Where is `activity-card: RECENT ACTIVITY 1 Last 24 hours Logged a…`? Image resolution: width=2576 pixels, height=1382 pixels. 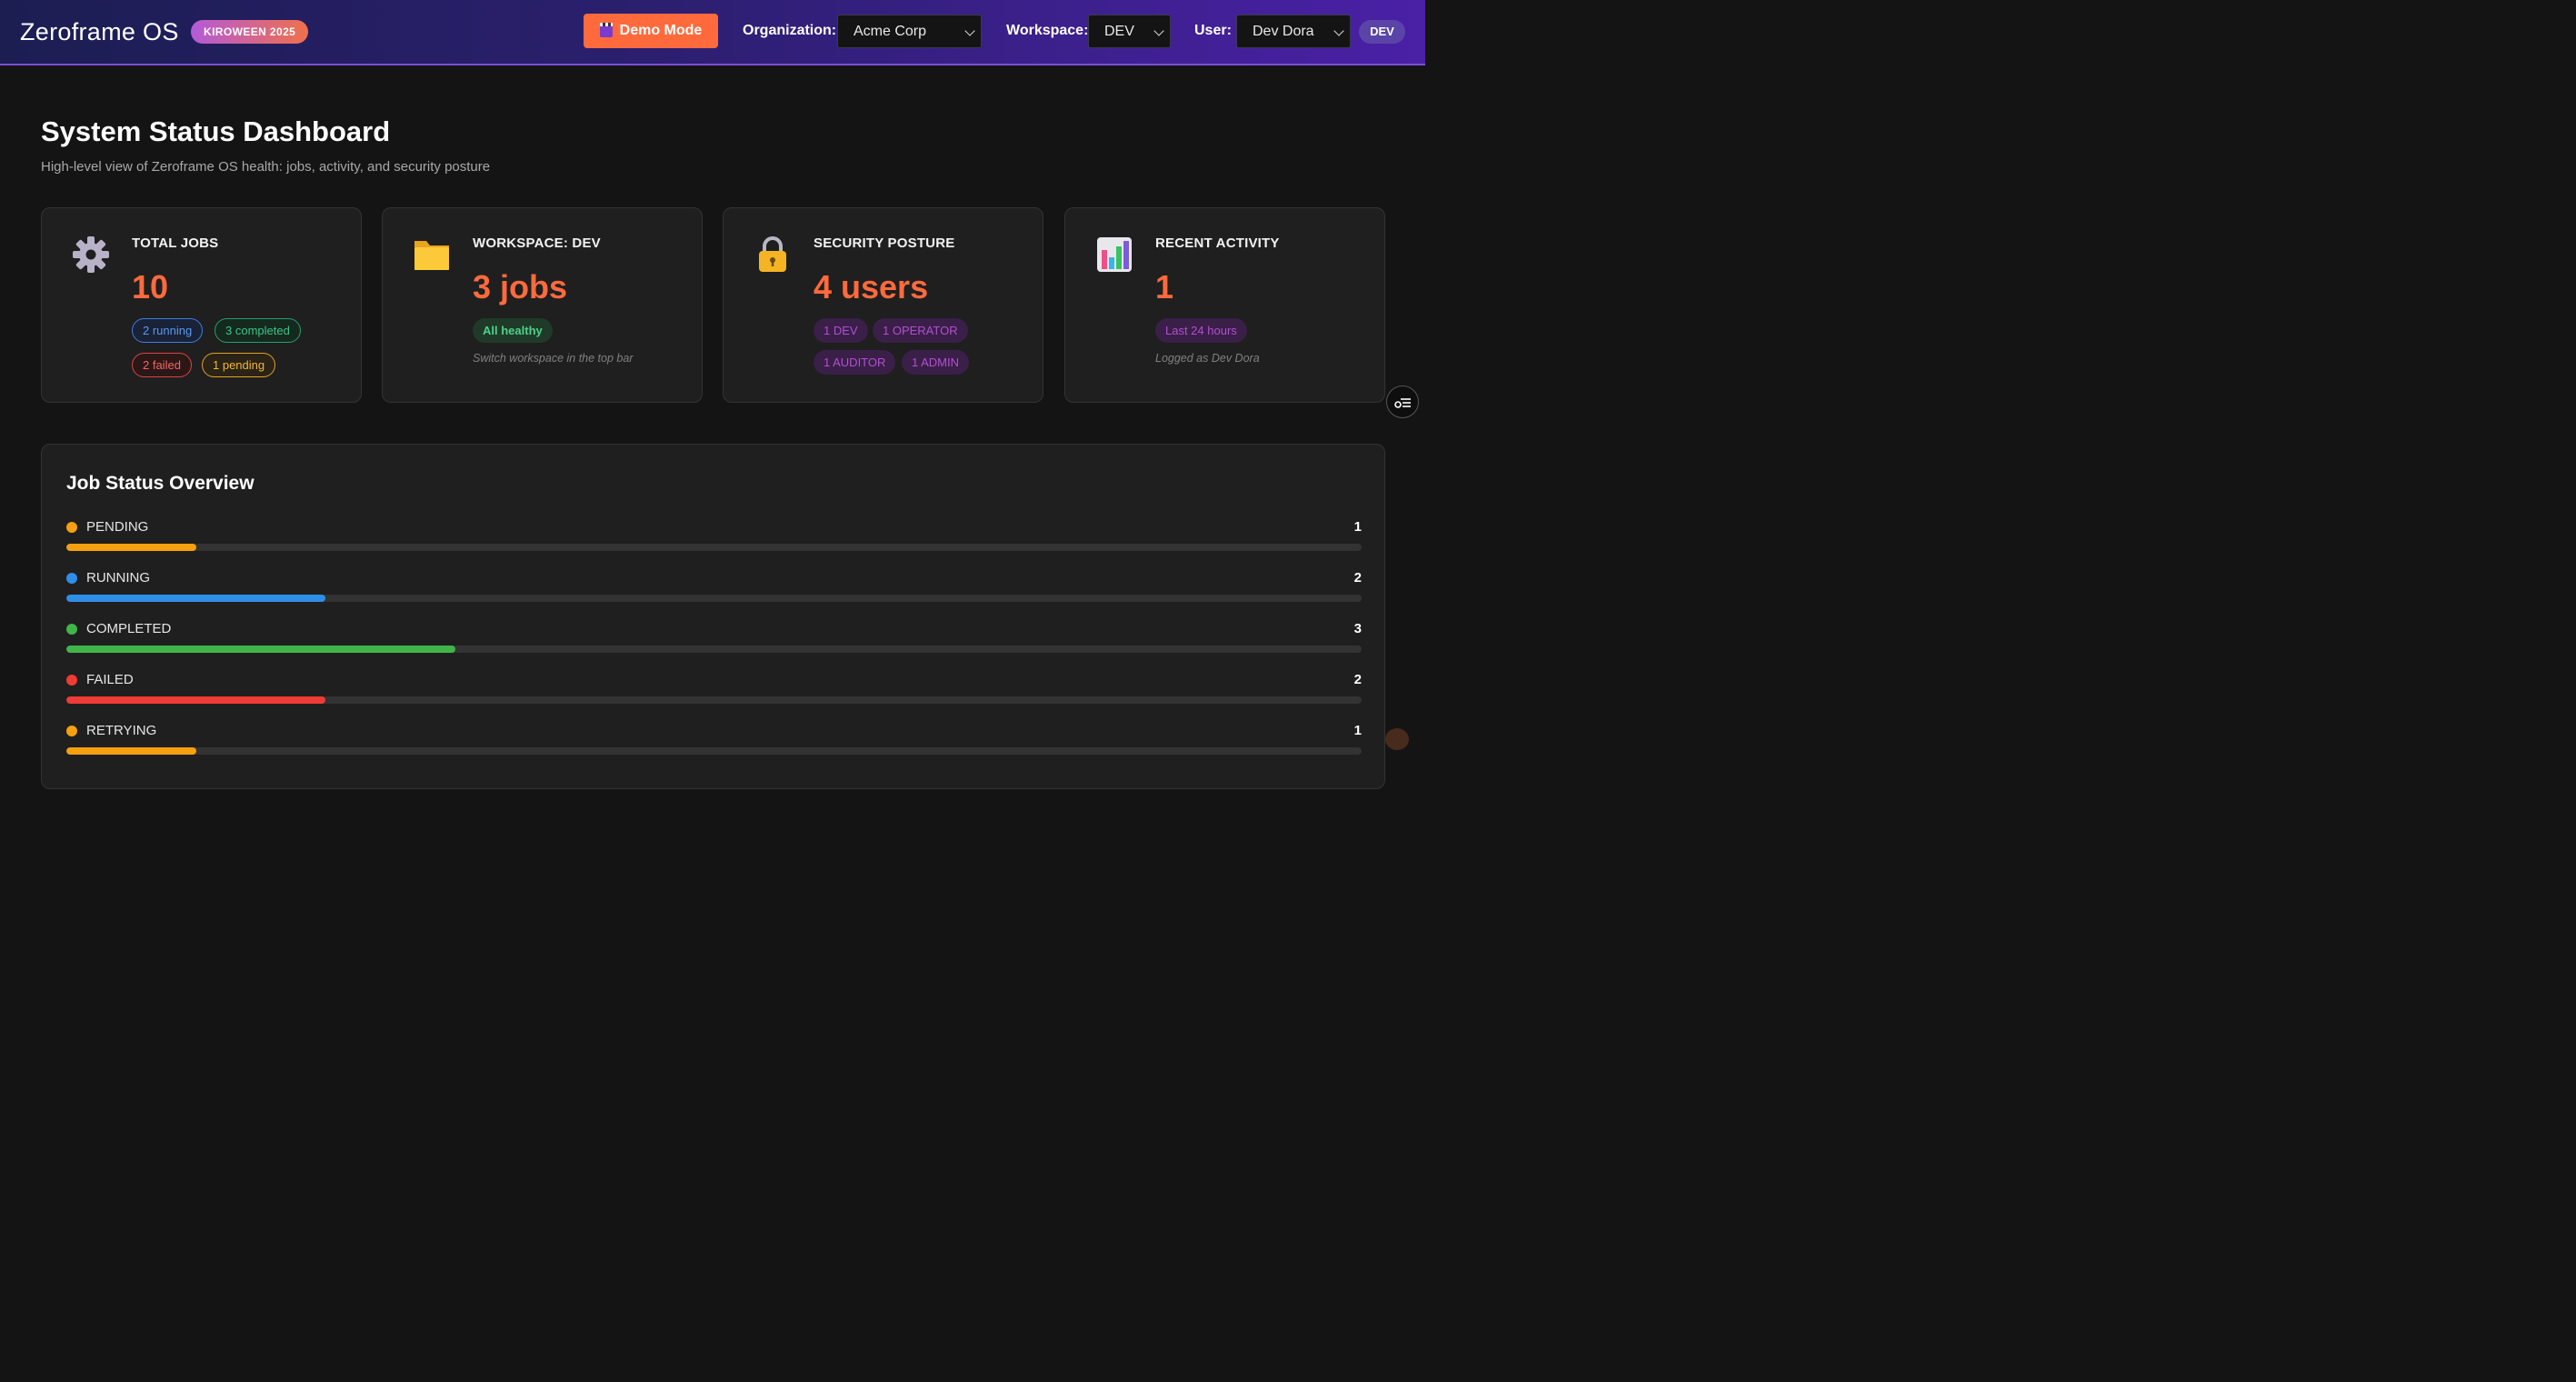
activity-card: RECENT ACTIVITY 1 Last 24 hours Logged a… is located at coordinates (1224, 305).